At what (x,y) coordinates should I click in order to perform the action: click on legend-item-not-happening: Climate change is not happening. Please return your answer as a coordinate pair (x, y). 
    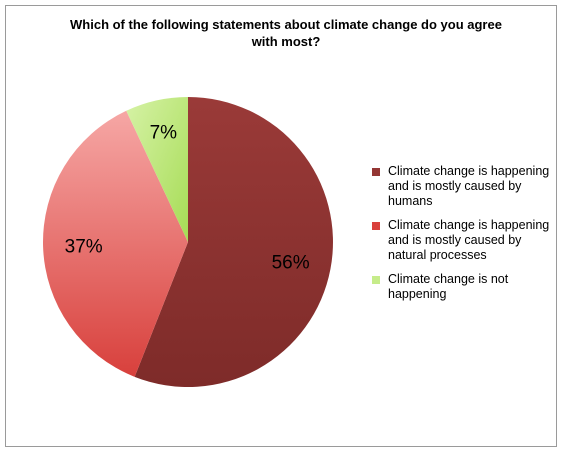
    Looking at the image, I should click on (462, 287).